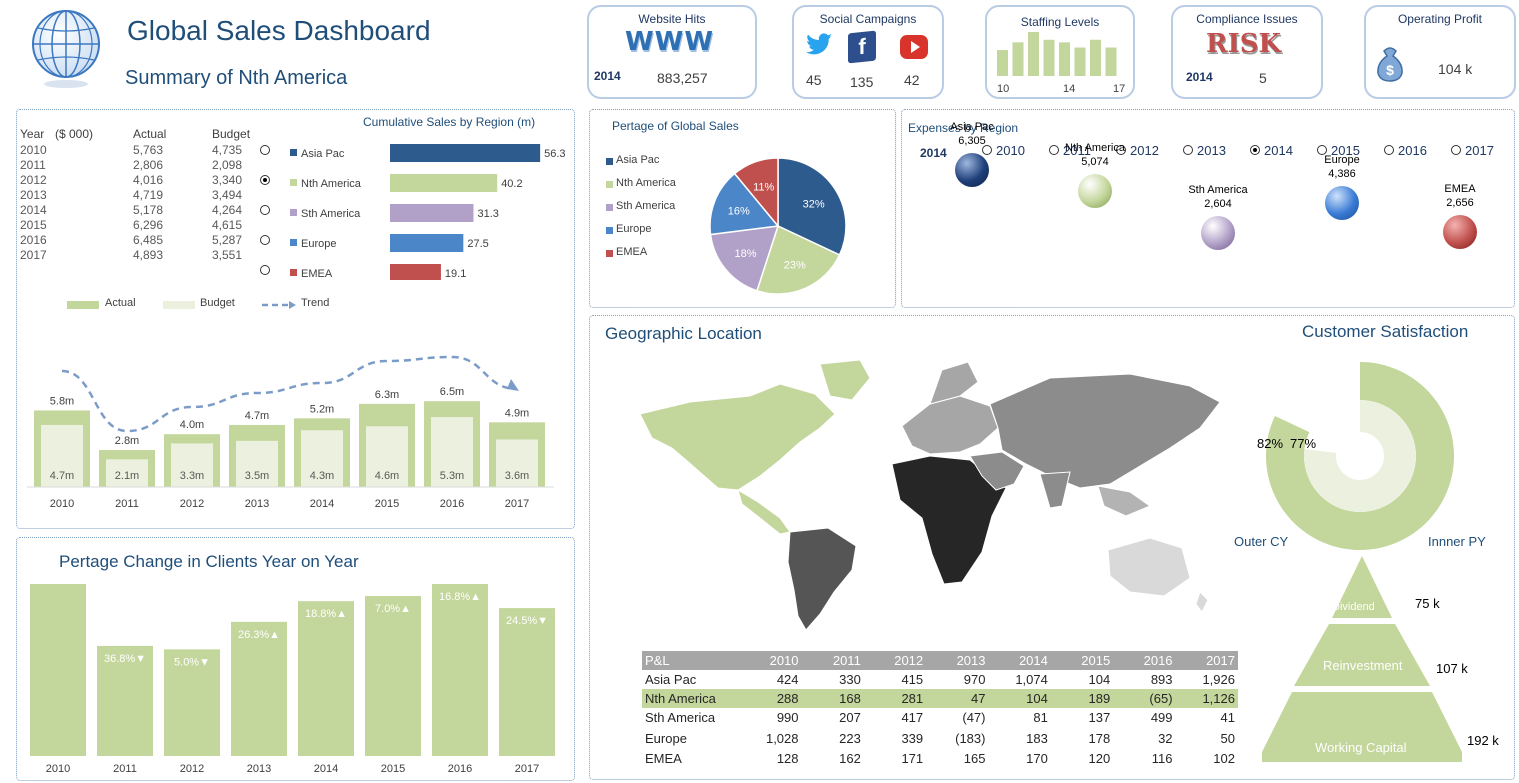  Describe the element at coordinates (1054, 150) in the screenshot. I see `expense-radio-2011` at that location.